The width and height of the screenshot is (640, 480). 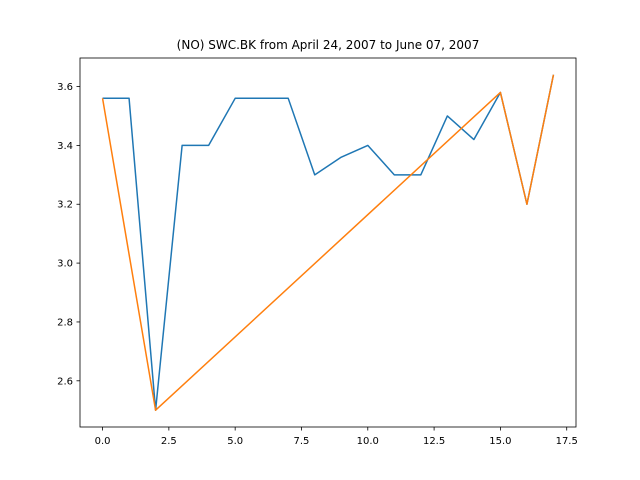 What do you see at coordinates (235, 441) in the screenshot?
I see `x-tick-label: 5.0` at bounding box center [235, 441].